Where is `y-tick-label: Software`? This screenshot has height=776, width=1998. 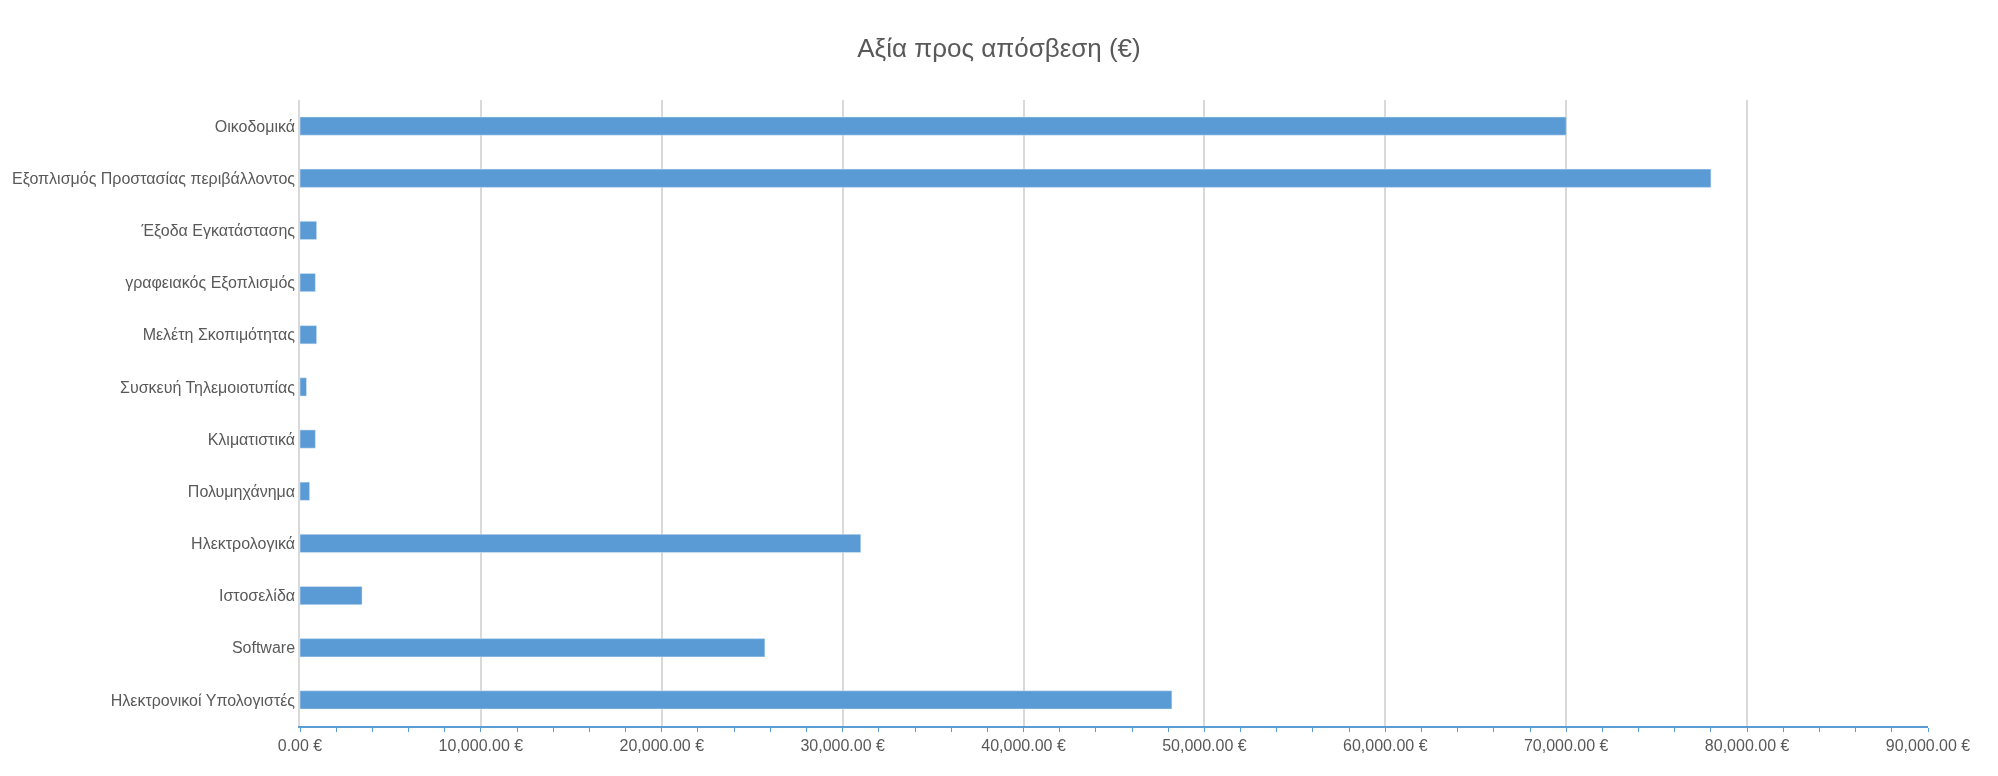 y-tick-label: Software is located at coordinates (263, 648).